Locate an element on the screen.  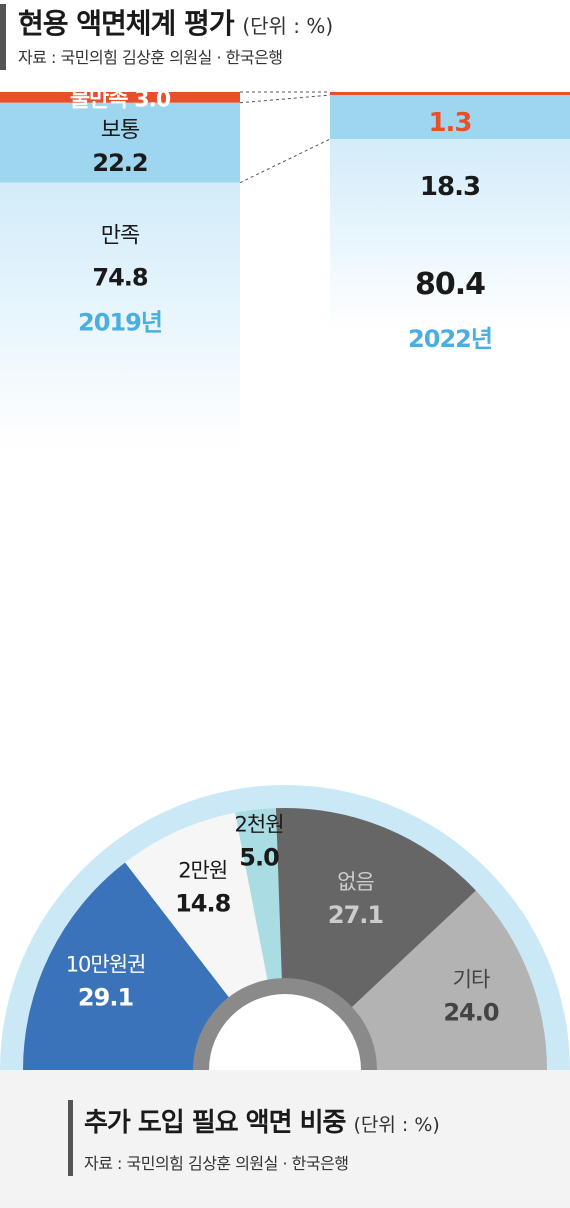
label-satisfied-value-2022: 80.4 is located at coordinates (450, 284).